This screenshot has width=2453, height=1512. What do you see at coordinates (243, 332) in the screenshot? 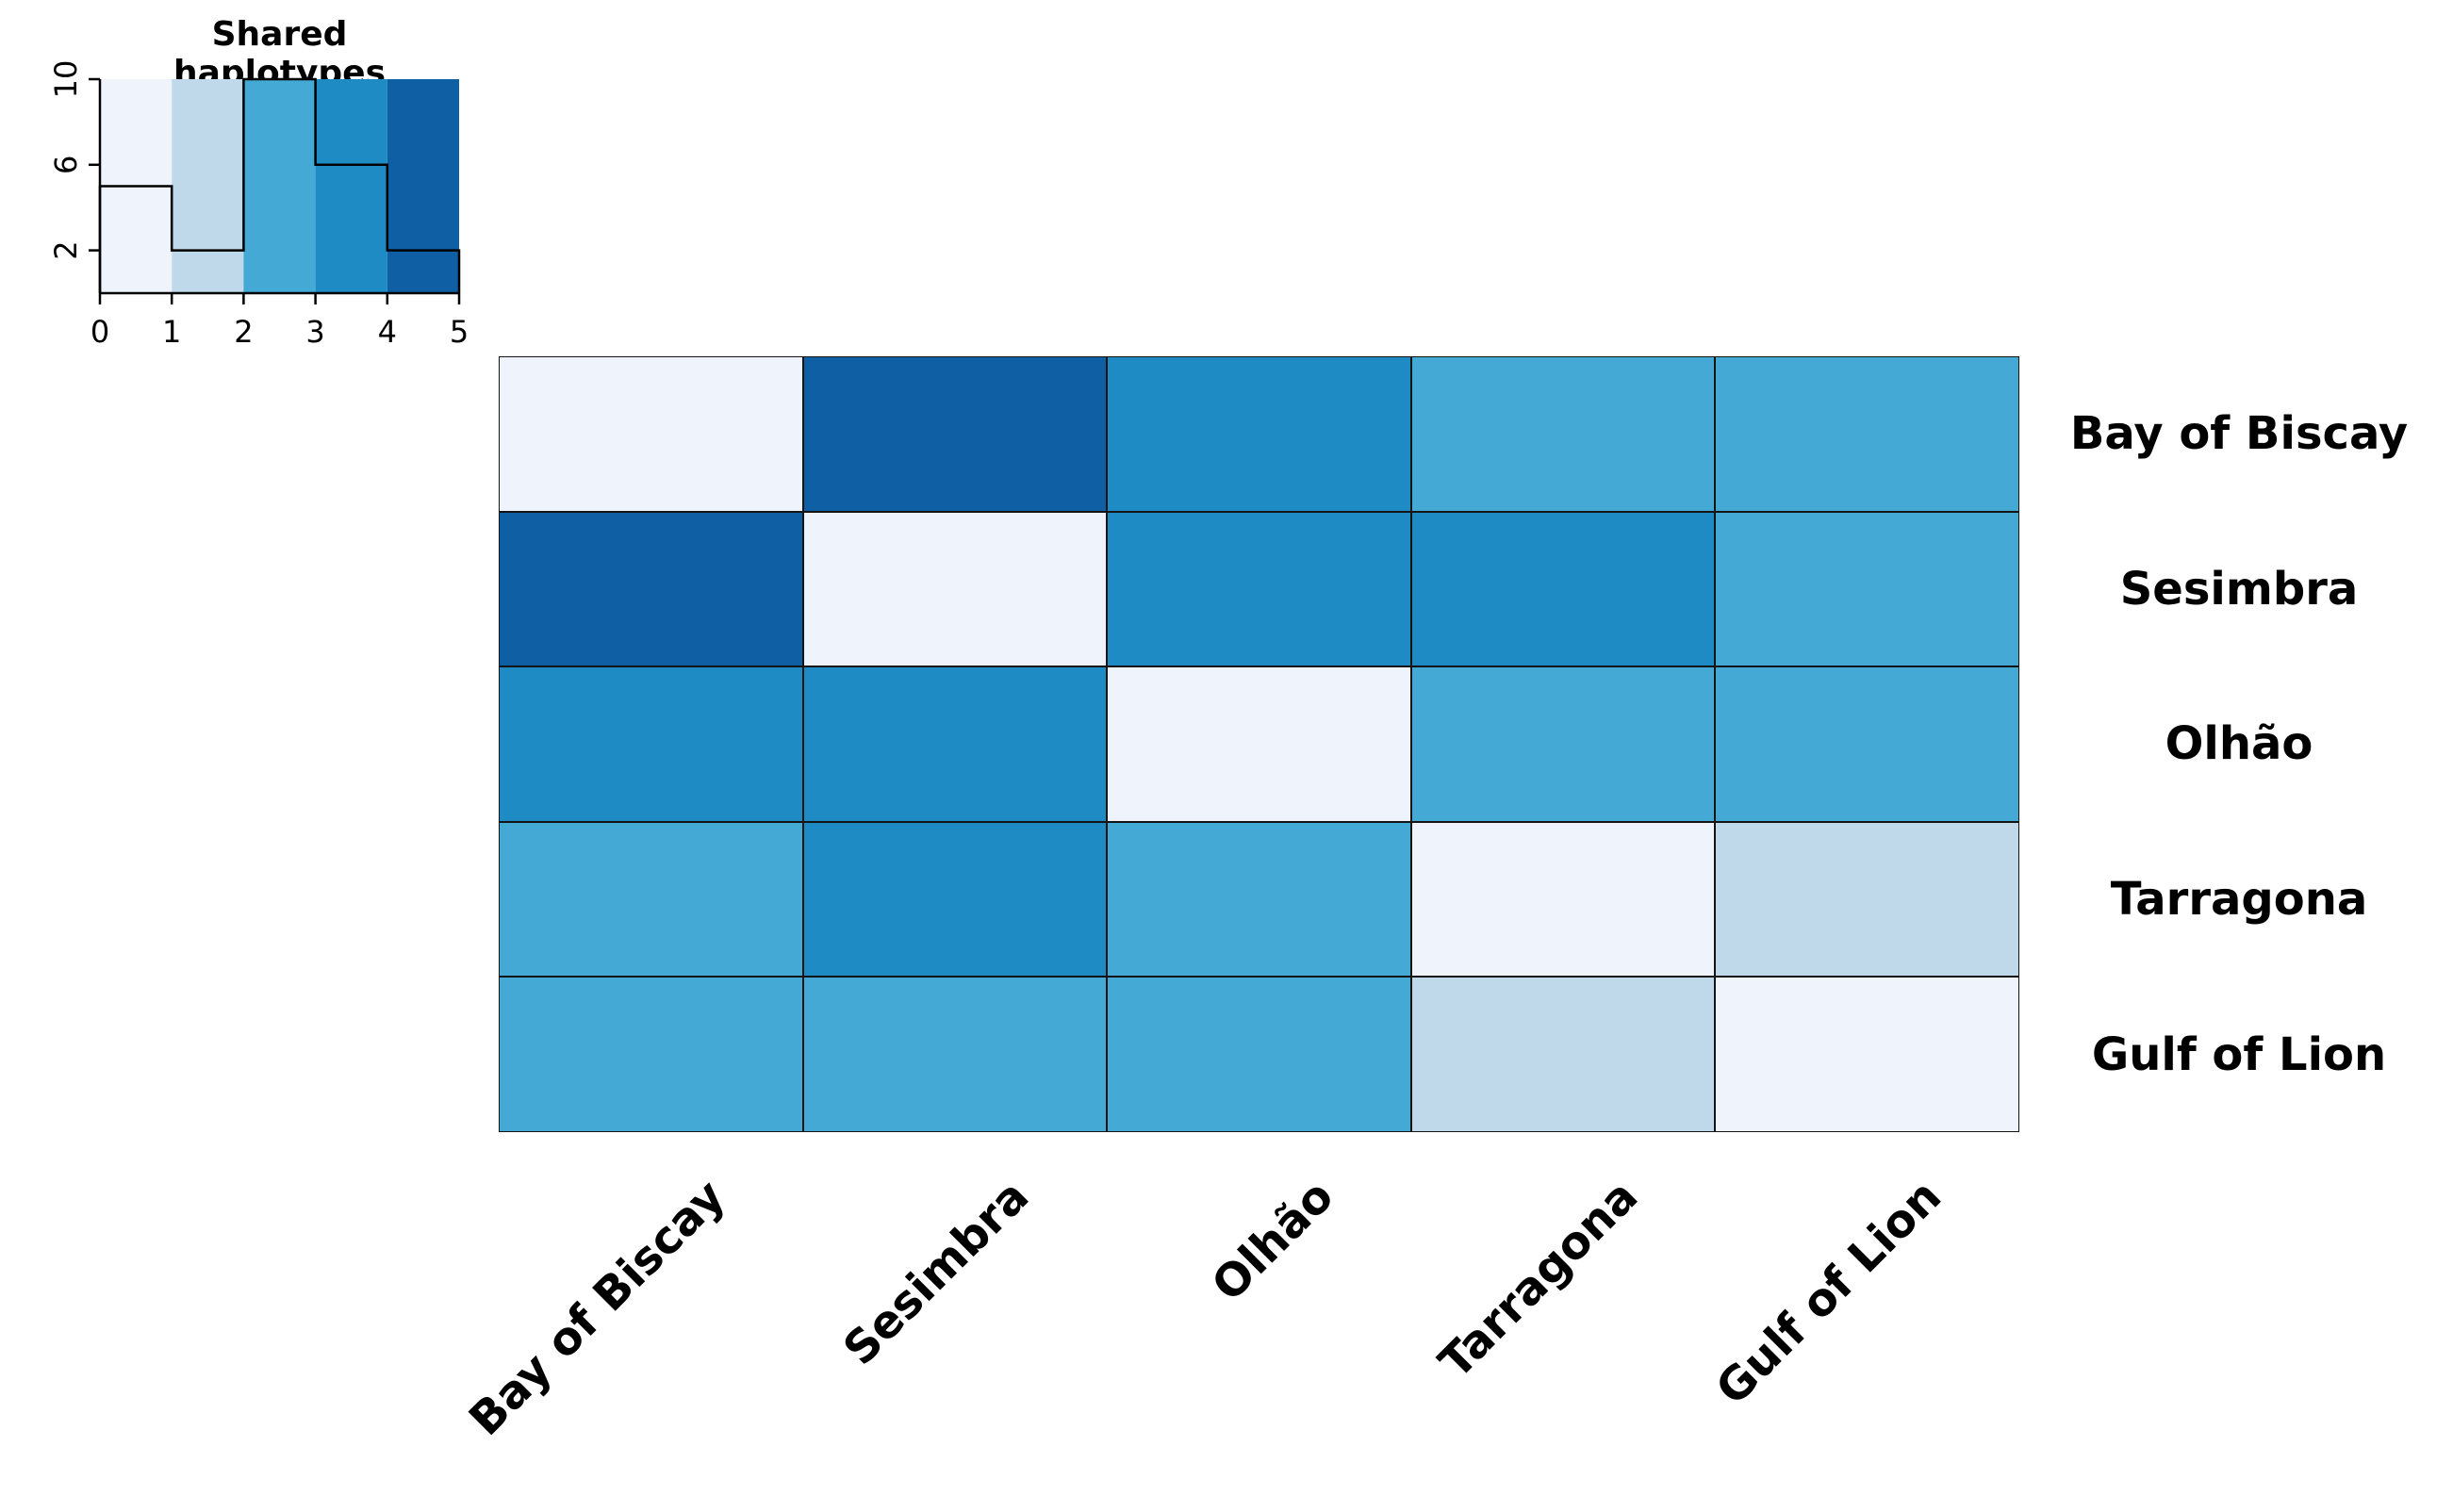
I see `x-tick-label: 2` at bounding box center [243, 332].